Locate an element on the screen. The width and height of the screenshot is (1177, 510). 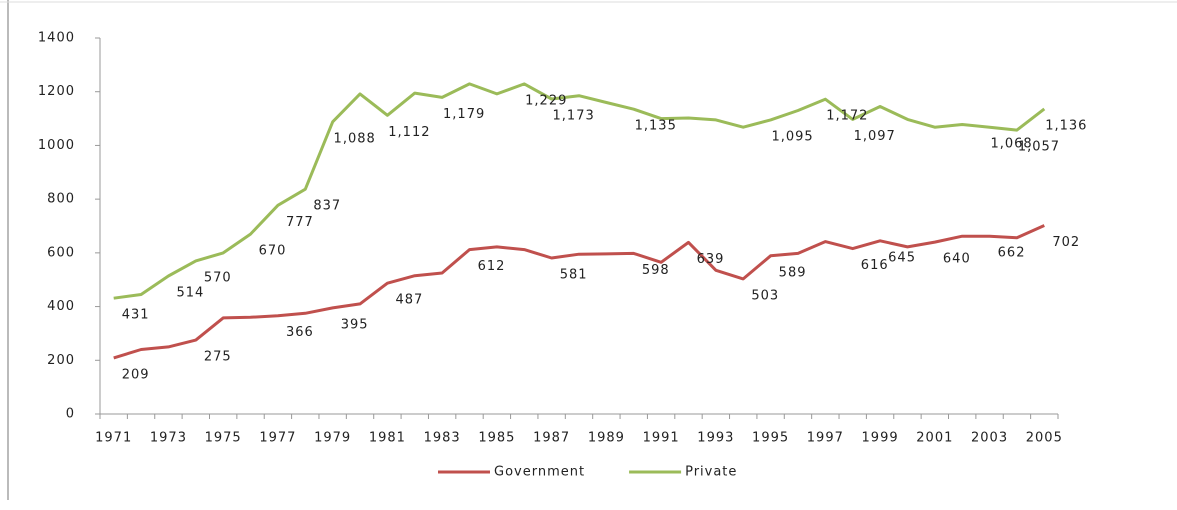
data-label: 503 is located at coordinates (765, 295).